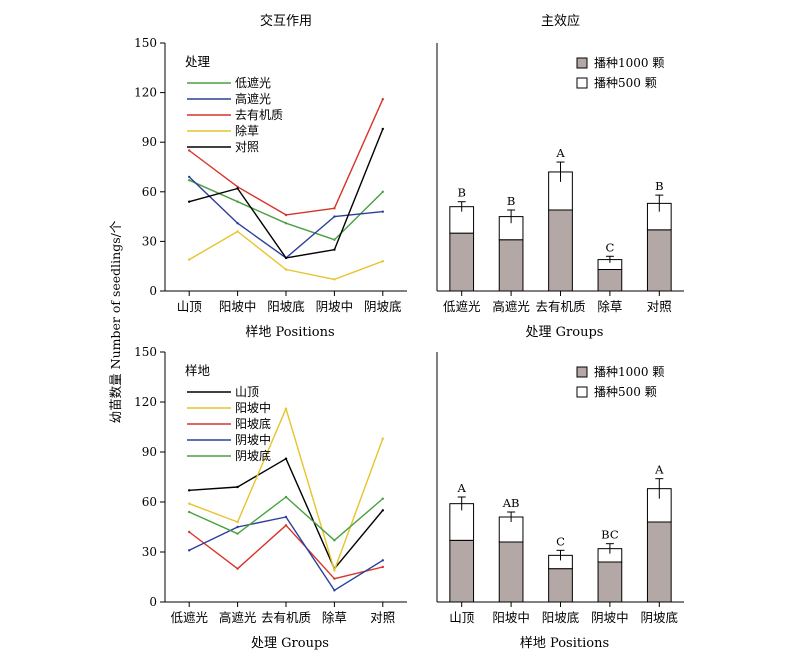  What do you see at coordinates (149, 142) in the screenshot?
I see `y-tick-label: 90` at bounding box center [149, 142].